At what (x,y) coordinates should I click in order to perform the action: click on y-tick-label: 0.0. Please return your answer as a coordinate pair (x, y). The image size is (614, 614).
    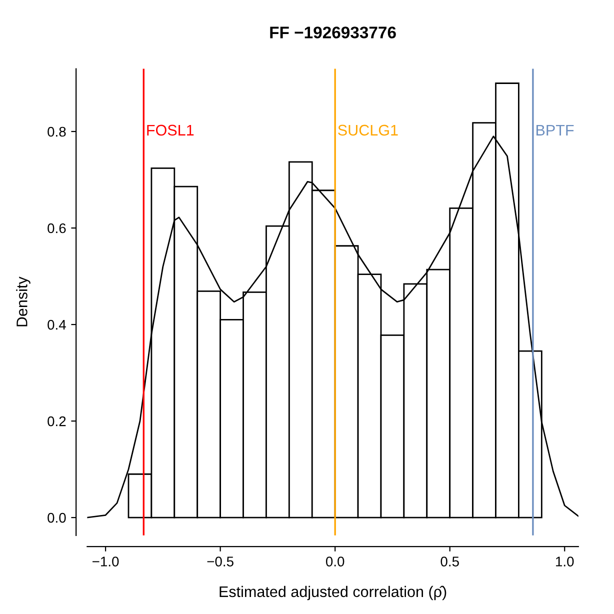
    Looking at the image, I should click on (57, 517).